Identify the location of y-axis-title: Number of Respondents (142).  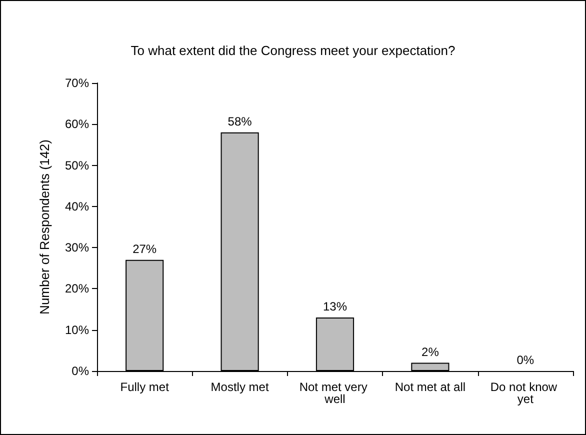
(44, 227).